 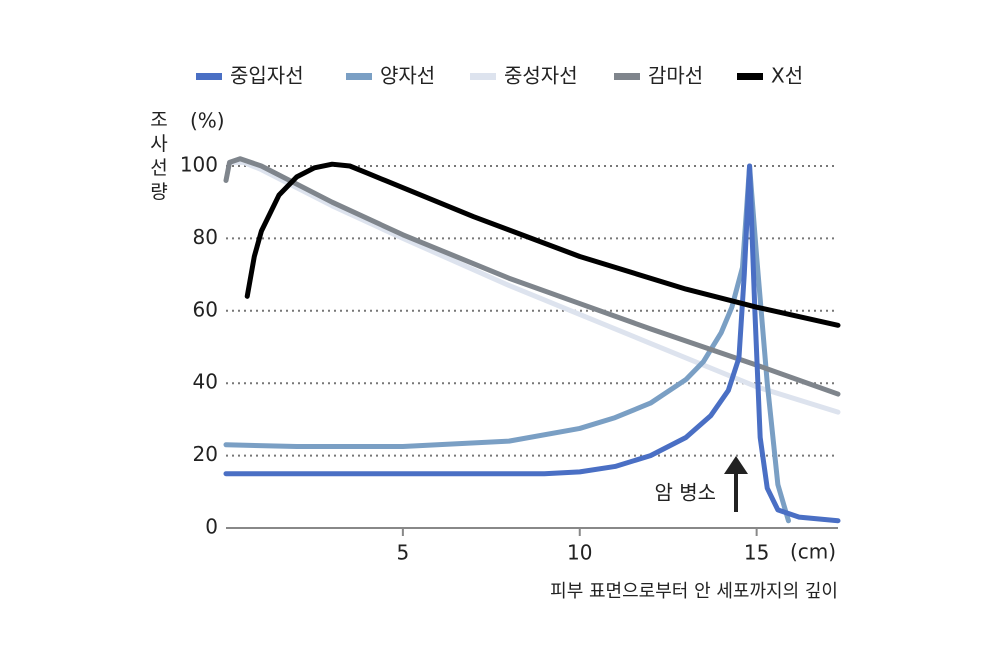 What do you see at coordinates (205, 382) in the screenshot?
I see `y-tick-label: 40` at bounding box center [205, 382].